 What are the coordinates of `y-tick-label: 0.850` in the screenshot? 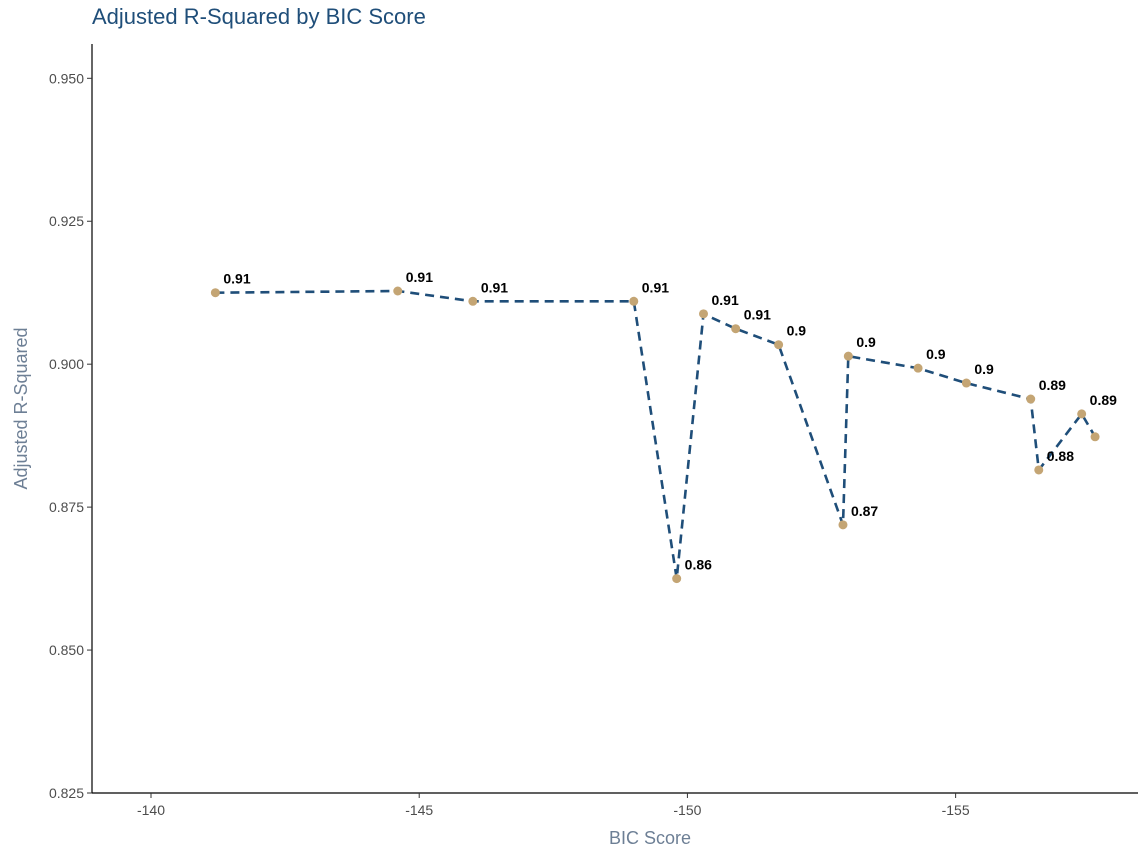 It's located at (66, 650).